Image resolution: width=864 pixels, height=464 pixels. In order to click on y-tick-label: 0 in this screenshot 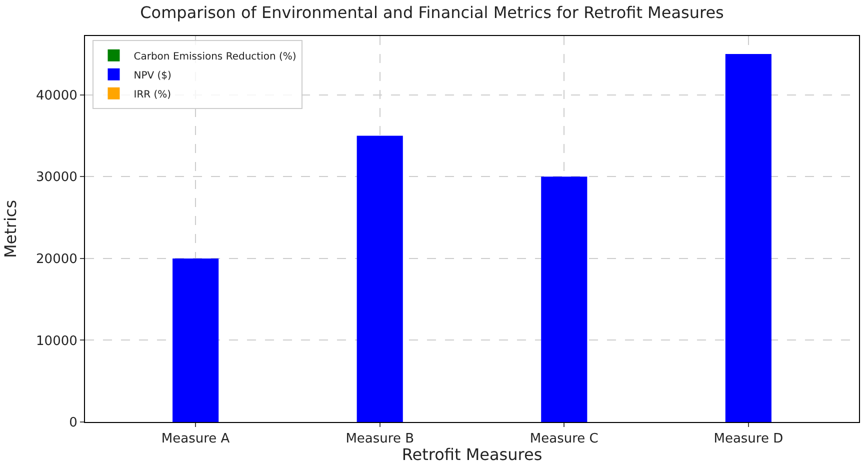, I will do `click(73, 423)`.